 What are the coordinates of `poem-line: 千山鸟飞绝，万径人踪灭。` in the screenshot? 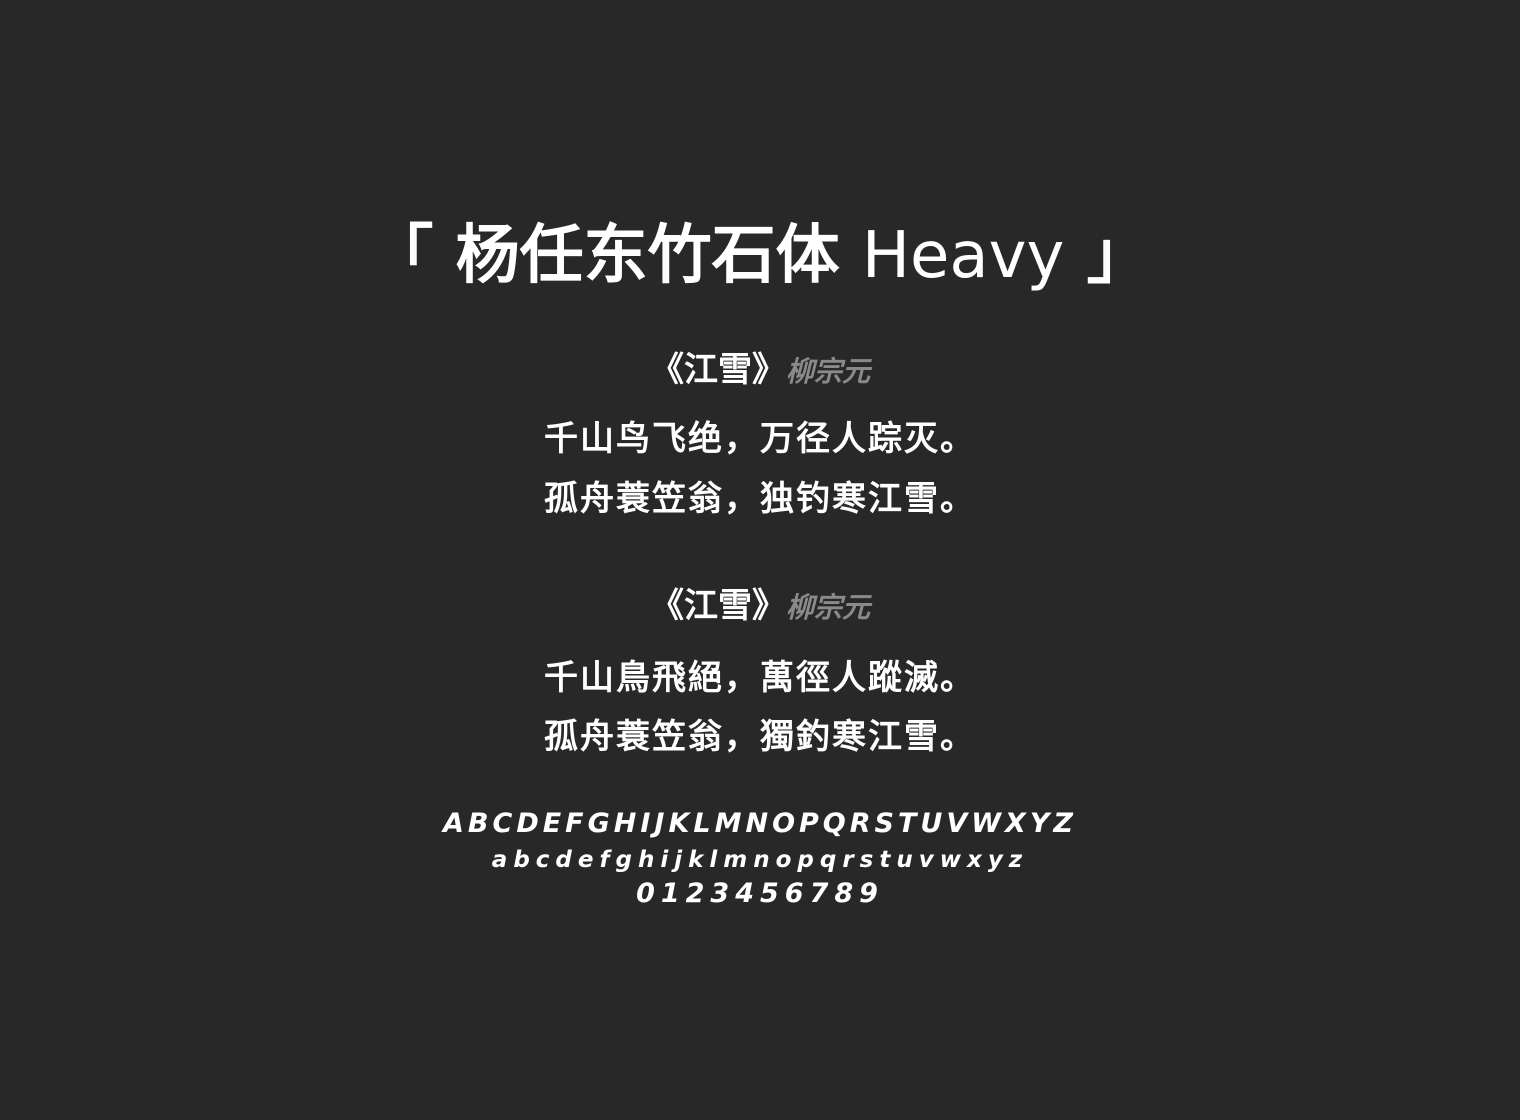 It's located at (760, 439).